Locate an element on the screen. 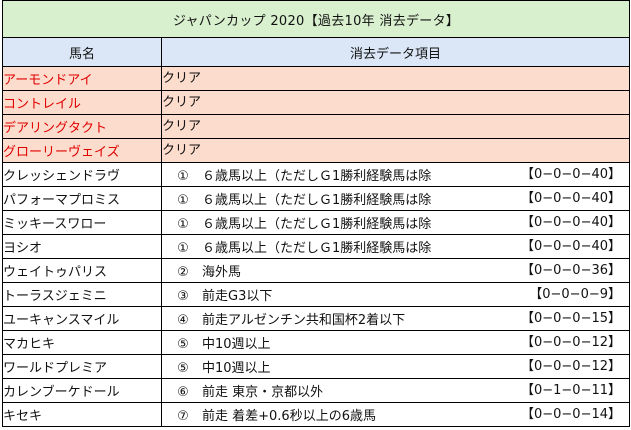  condition-text: 前走 東京・京都以外 is located at coordinates (263, 392).